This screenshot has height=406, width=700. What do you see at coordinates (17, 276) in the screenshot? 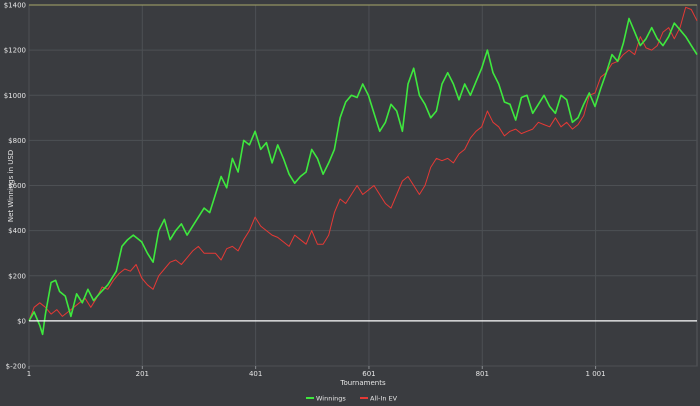
I see `y-tick-label: $200` at bounding box center [17, 276].